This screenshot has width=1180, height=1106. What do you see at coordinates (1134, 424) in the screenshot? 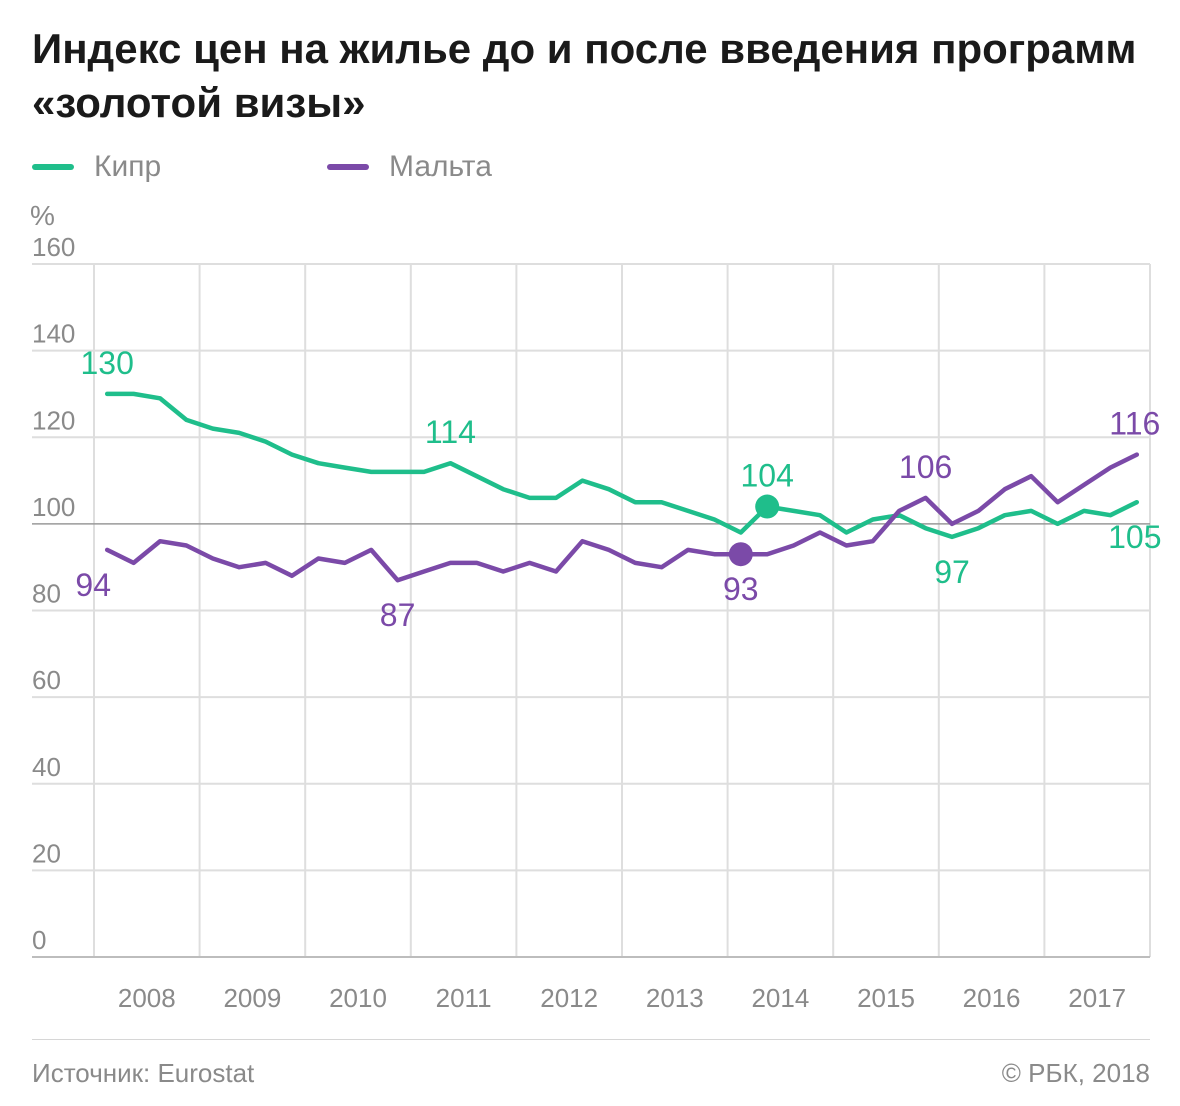
I see `data-label-malta-116: 116` at bounding box center [1134, 424].